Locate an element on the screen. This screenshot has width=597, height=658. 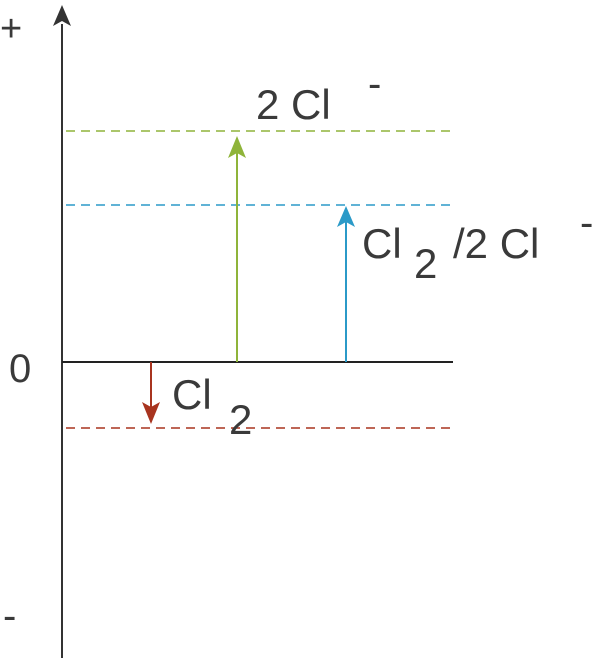
chloride-arrowhead is located at coordinates (237, 147).